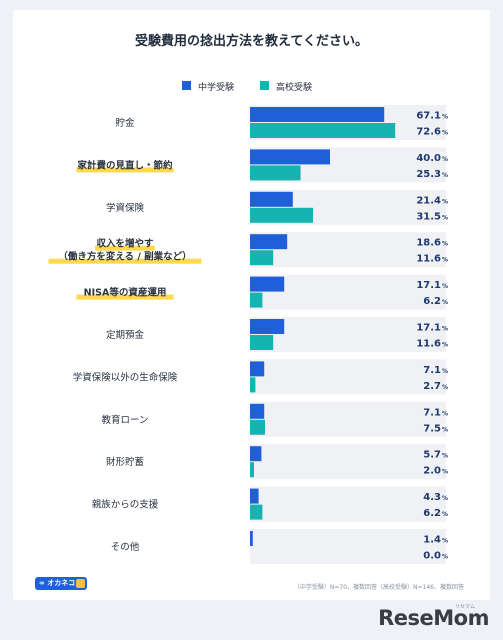  What do you see at coordinates (428, 132) in the screenshot?
I see `value-label: 72.6` at bounding box center [428, 132].